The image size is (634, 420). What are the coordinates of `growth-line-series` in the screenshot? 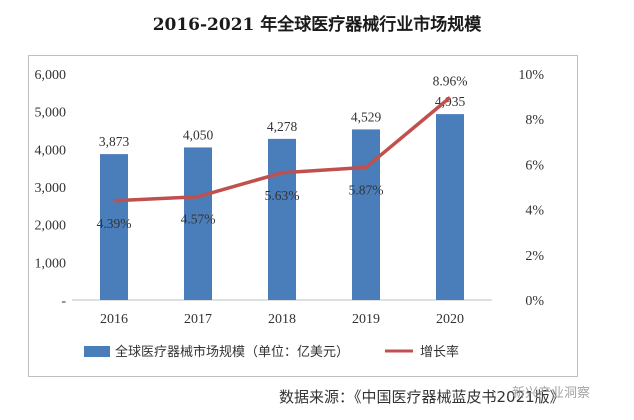 It's located at (282, 149).